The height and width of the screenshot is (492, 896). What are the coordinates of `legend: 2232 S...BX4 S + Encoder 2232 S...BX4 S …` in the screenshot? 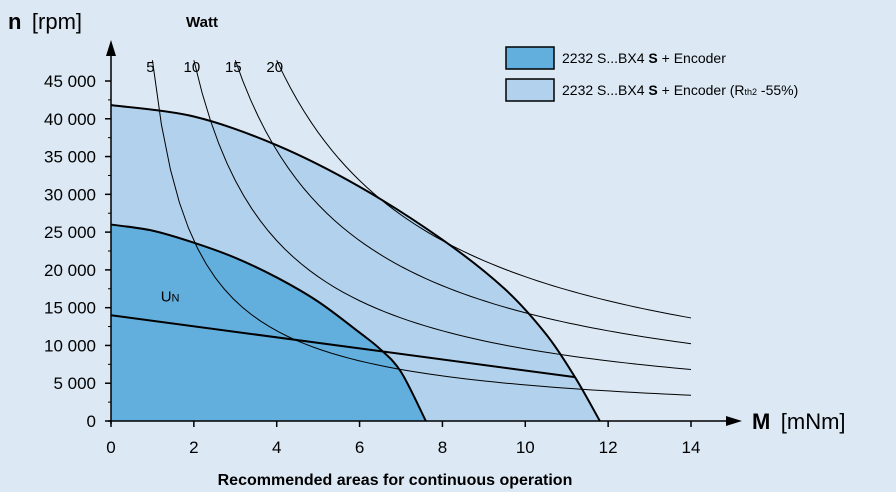 It's located at (651, 74).